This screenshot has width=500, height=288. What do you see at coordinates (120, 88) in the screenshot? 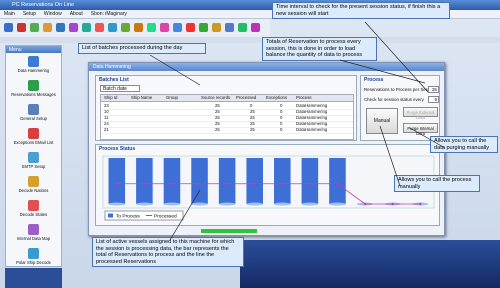
I see `batch-dropdown: Batch date` at bounding box center [120, 88].